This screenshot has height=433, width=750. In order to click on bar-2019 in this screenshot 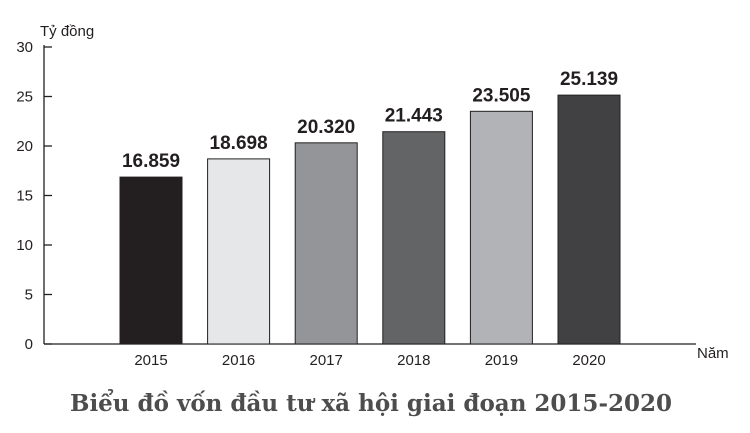, I will do `click(501, 227)`.